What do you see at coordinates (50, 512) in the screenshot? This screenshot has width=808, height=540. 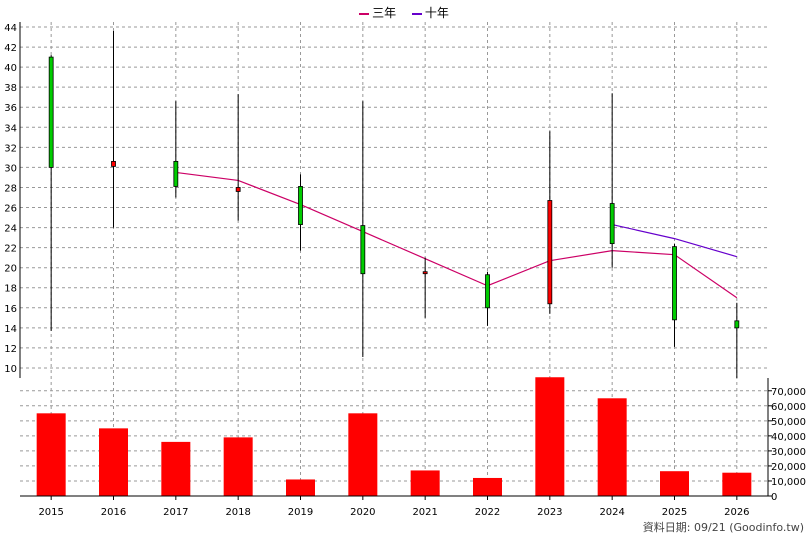 I see `x-tick-label: 2015` at bounding box center [50, 512].